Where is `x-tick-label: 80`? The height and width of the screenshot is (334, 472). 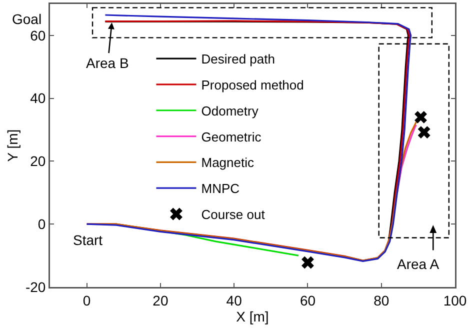 x-tick-label: 80 is located at coordinates (382, 300).